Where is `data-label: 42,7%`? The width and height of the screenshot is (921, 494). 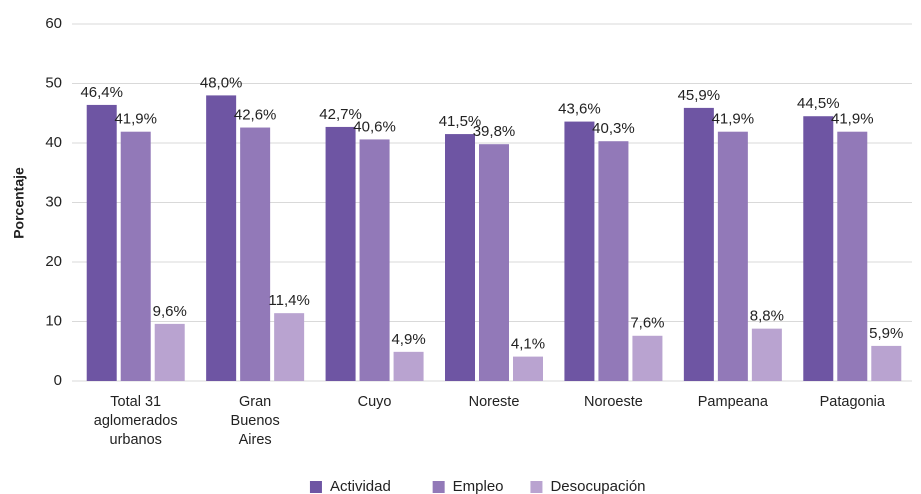
data-label: 42,7% is located at coordinates (340, 114).